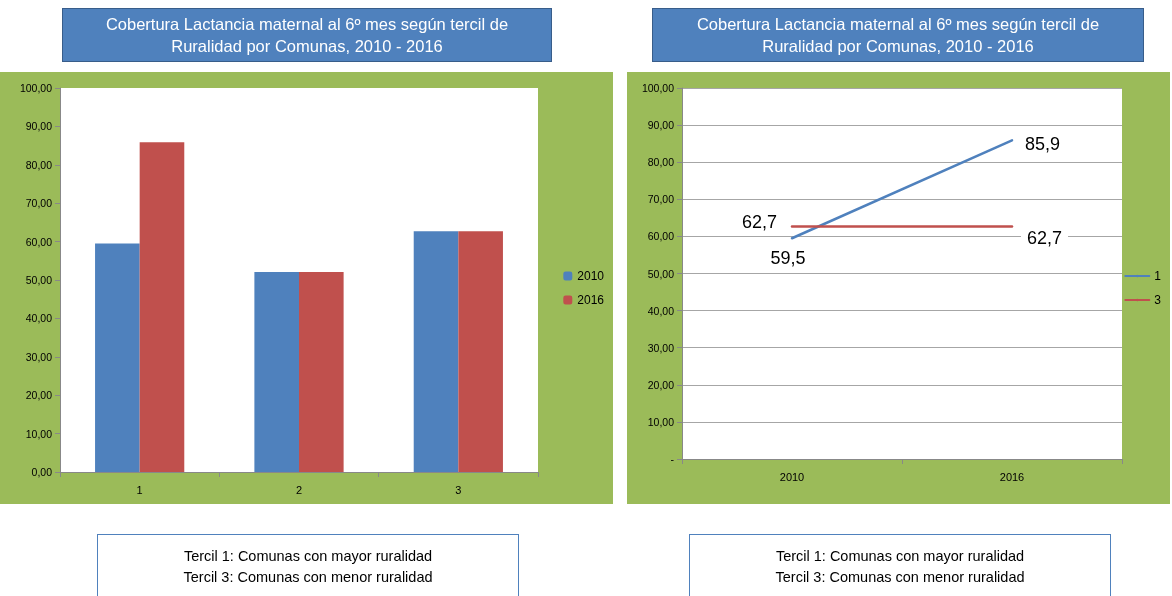 This screenshot has width=1172, height=596. What do you see at coordinates (591, 276) in the screenshot?
I see `legend-label: 2010` at bounding box center [591, 276].